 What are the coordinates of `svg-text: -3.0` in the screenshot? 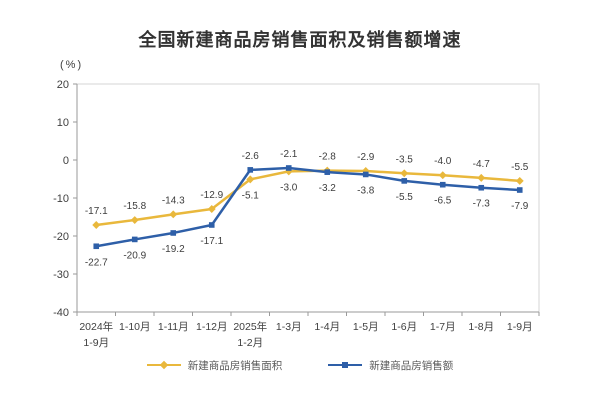 It's located at (289, 187).